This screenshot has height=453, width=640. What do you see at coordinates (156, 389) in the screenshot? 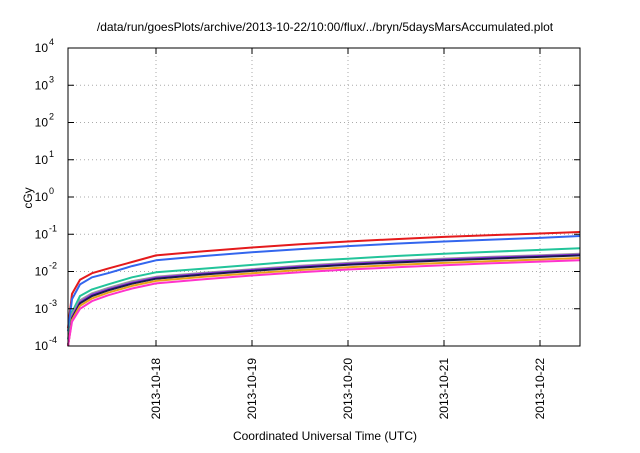
I see `x-tick-label: 2013-10-18` at bounding box center [156, 389].